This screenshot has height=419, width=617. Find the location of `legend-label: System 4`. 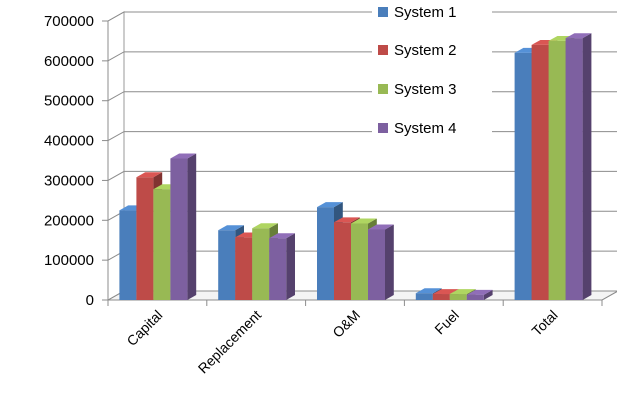

legend-label: System 4 is located at coordinates (425, 128).